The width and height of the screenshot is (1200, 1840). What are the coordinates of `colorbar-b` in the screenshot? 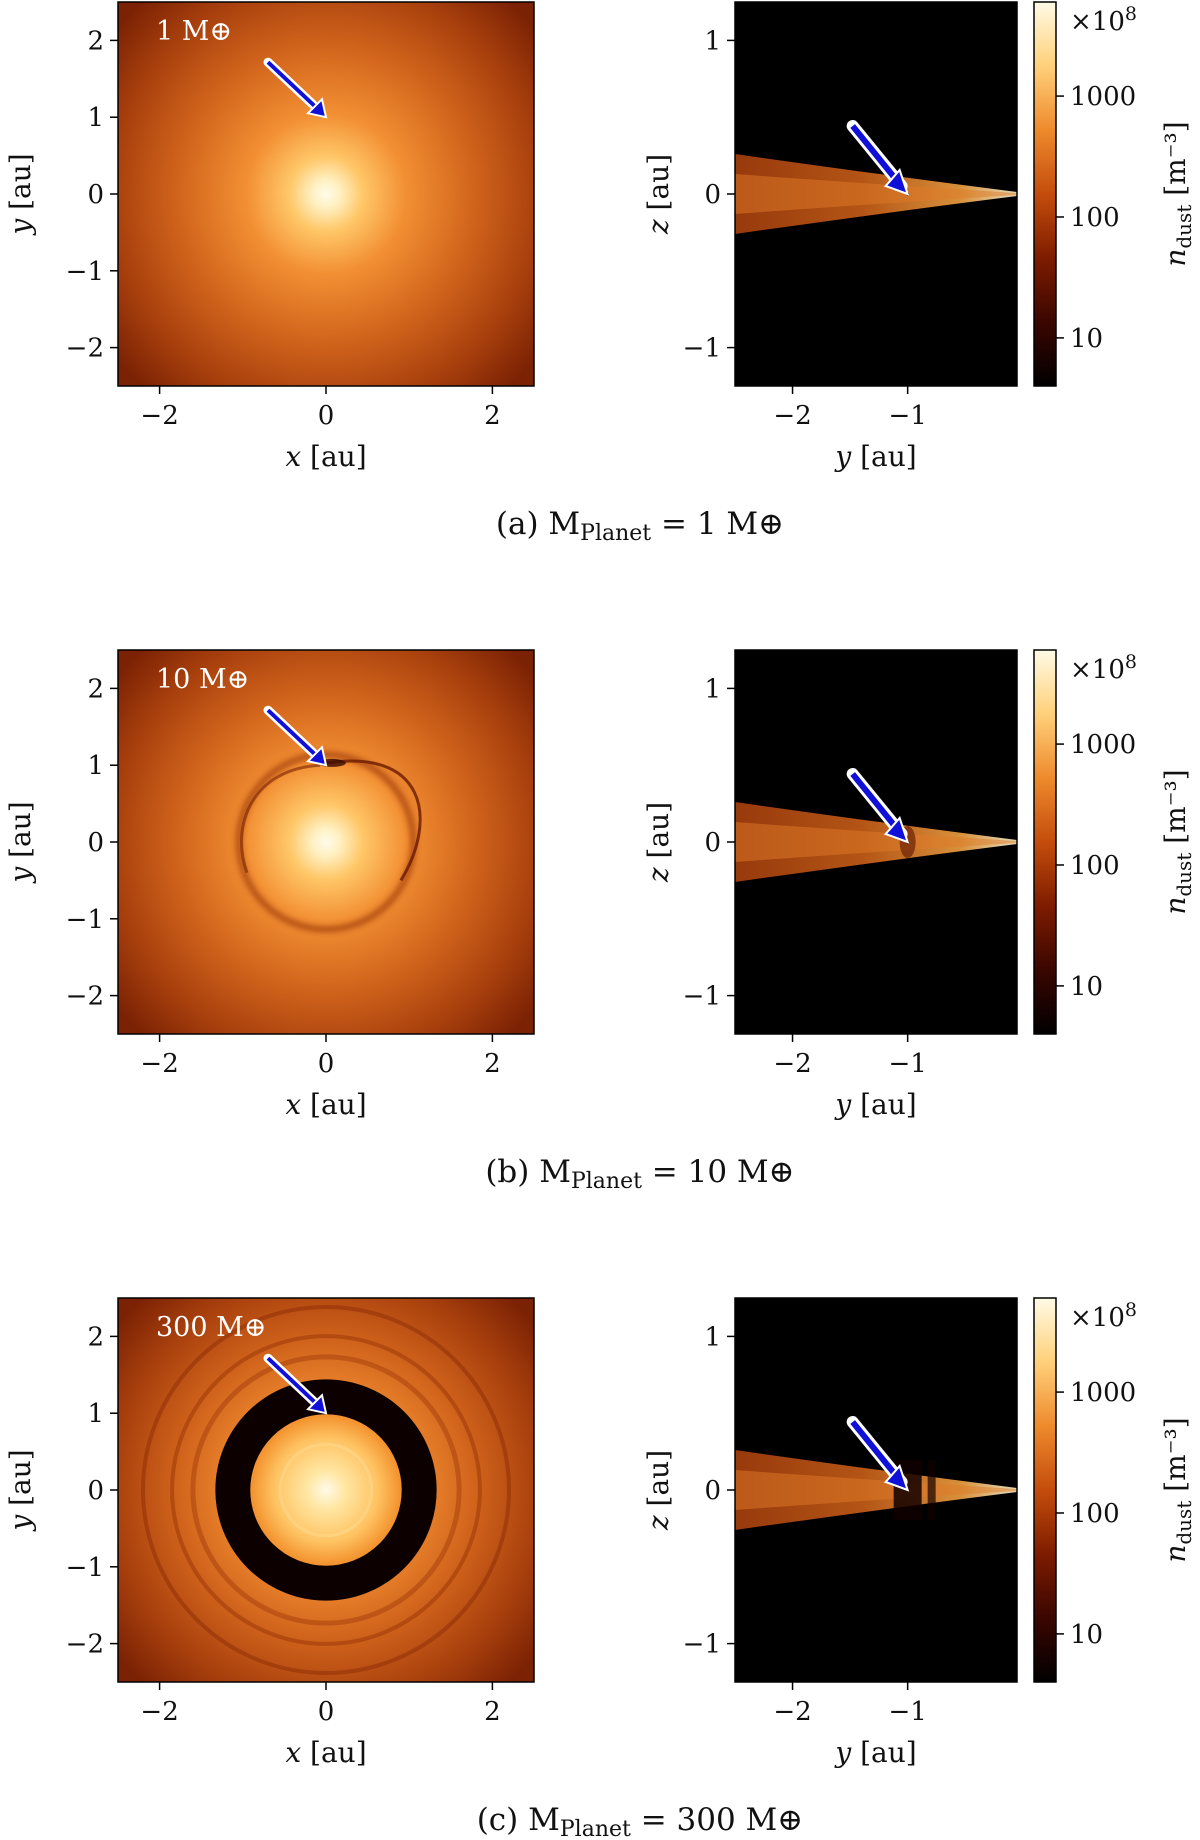 It's located at (1045, 842).